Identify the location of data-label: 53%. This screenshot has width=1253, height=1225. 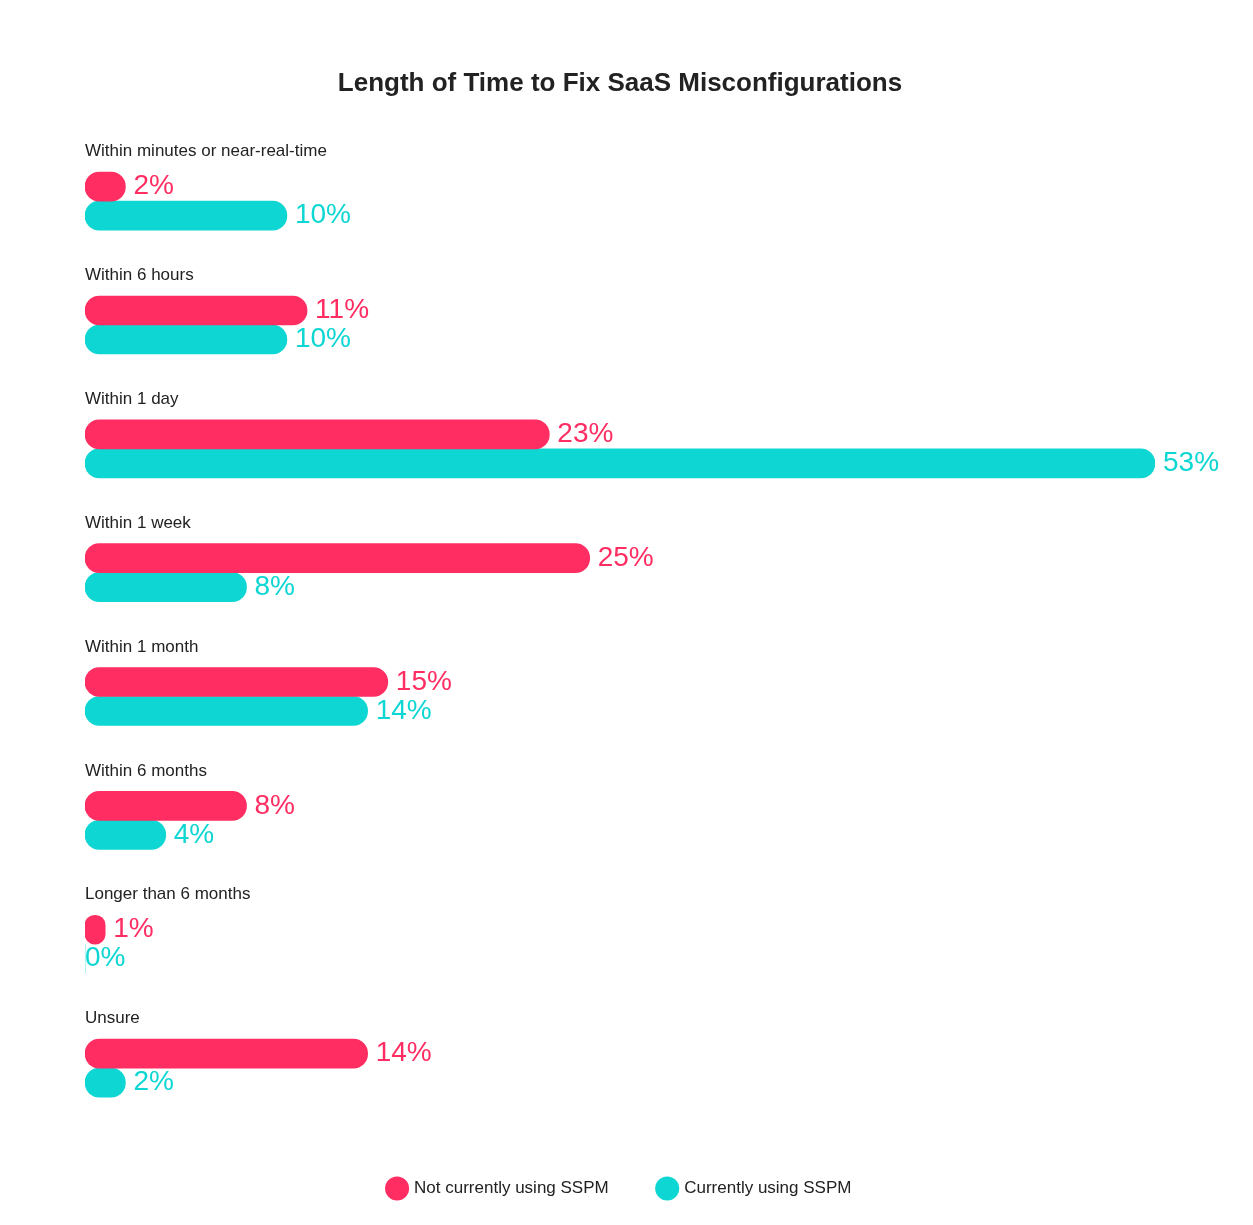
(1191, 462).